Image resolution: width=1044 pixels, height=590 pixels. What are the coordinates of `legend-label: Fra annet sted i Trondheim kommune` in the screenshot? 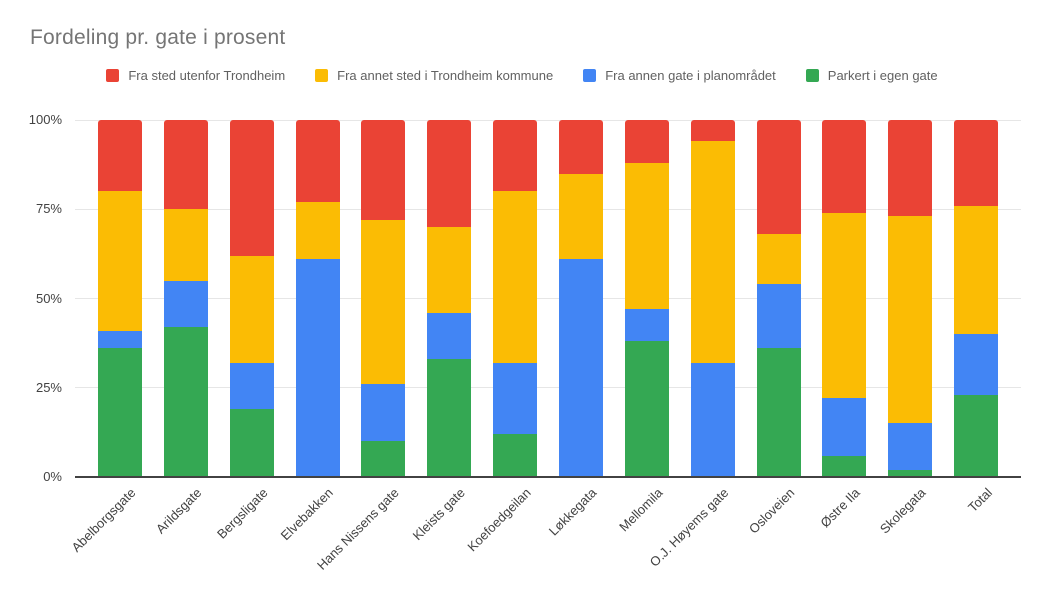 It's located at (445, 75).